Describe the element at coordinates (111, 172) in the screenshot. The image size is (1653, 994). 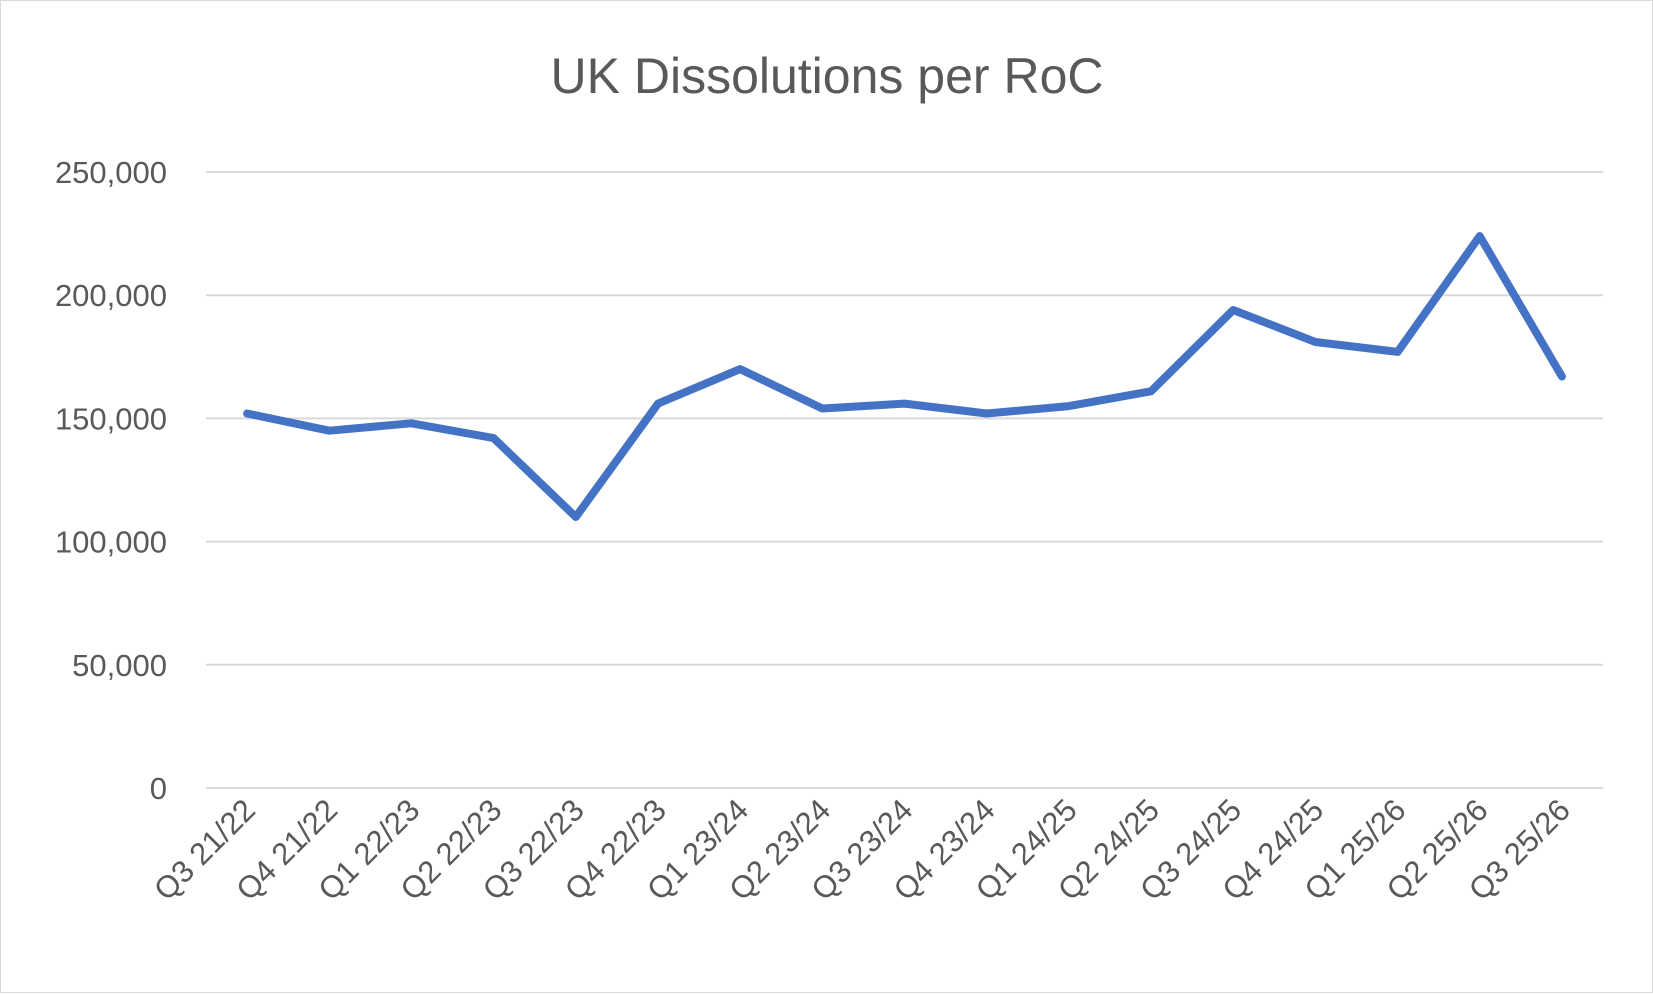
I see `y-tick-label: 250,000` at that location.